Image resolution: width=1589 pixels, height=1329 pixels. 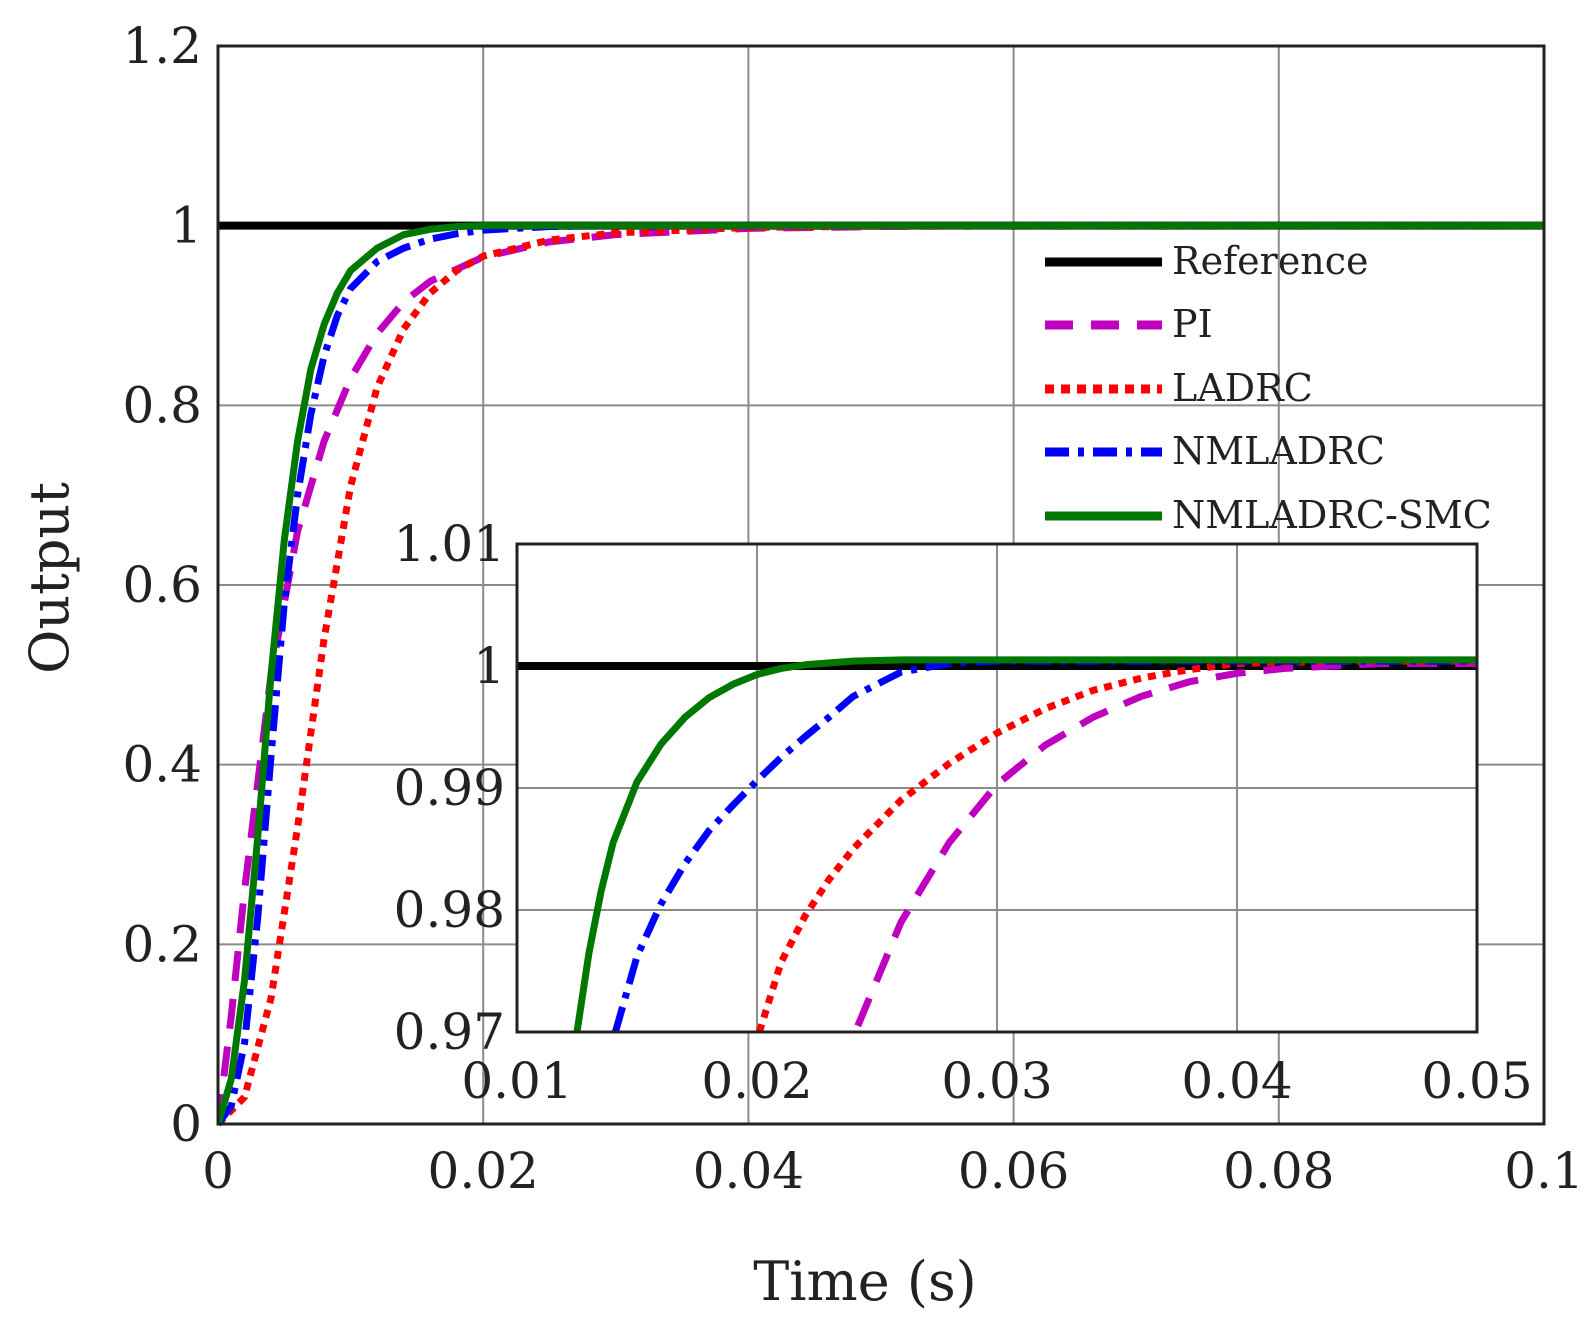 What do you see at coordinates (49, 578) in the screenshot?
I see `y-axis-label: Output` at bounding box center [49, 578].